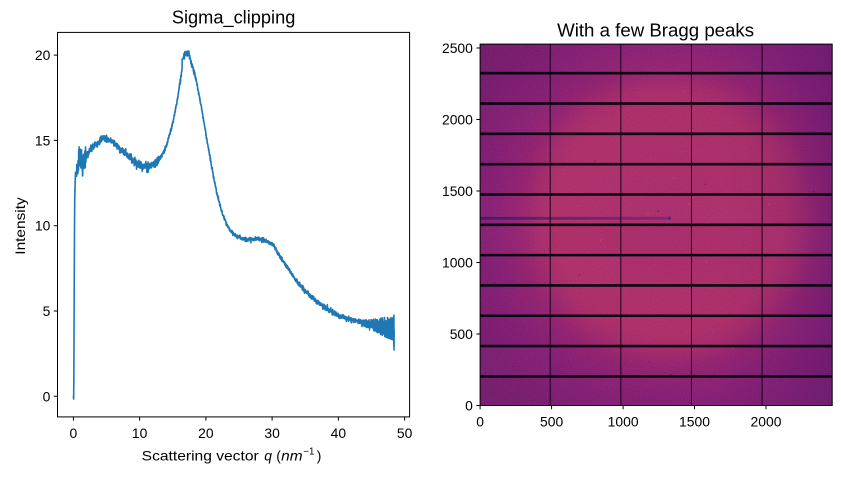  I want to click on svg-text: 50, so click(405, 433).